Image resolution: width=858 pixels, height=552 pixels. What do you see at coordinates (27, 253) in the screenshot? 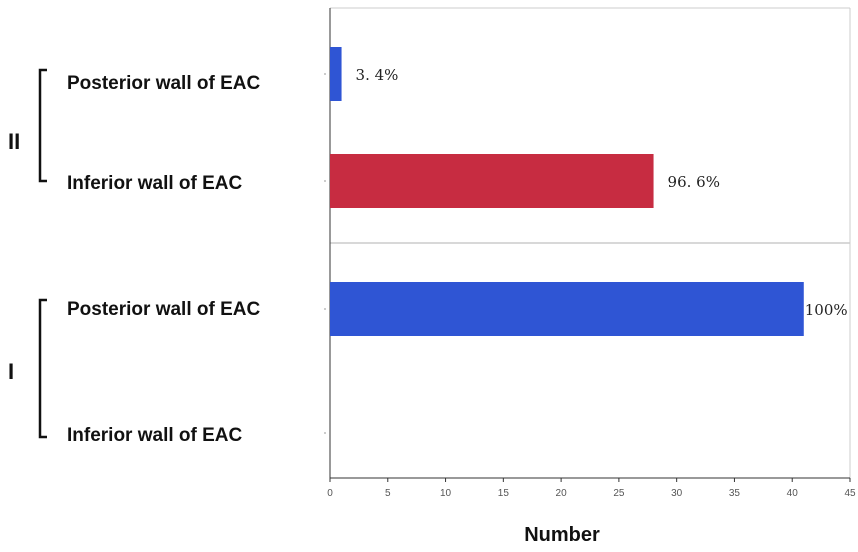
I see `group-labels: III` at bounding box center [27, 253].